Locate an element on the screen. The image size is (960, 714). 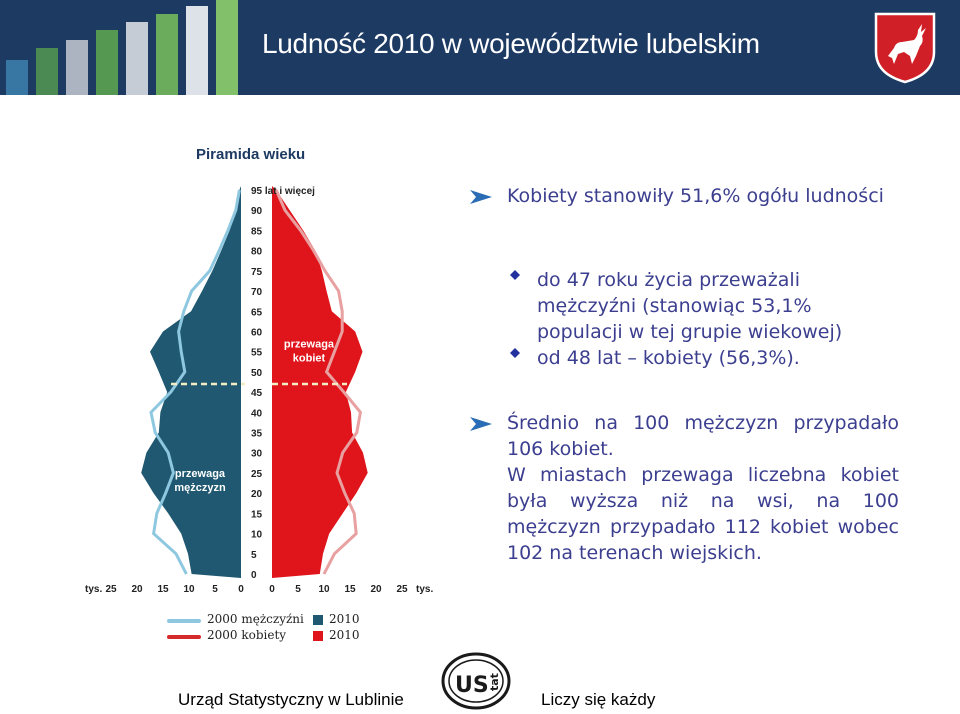
y-tick-label: 80 is located at coordinates (257, 252).